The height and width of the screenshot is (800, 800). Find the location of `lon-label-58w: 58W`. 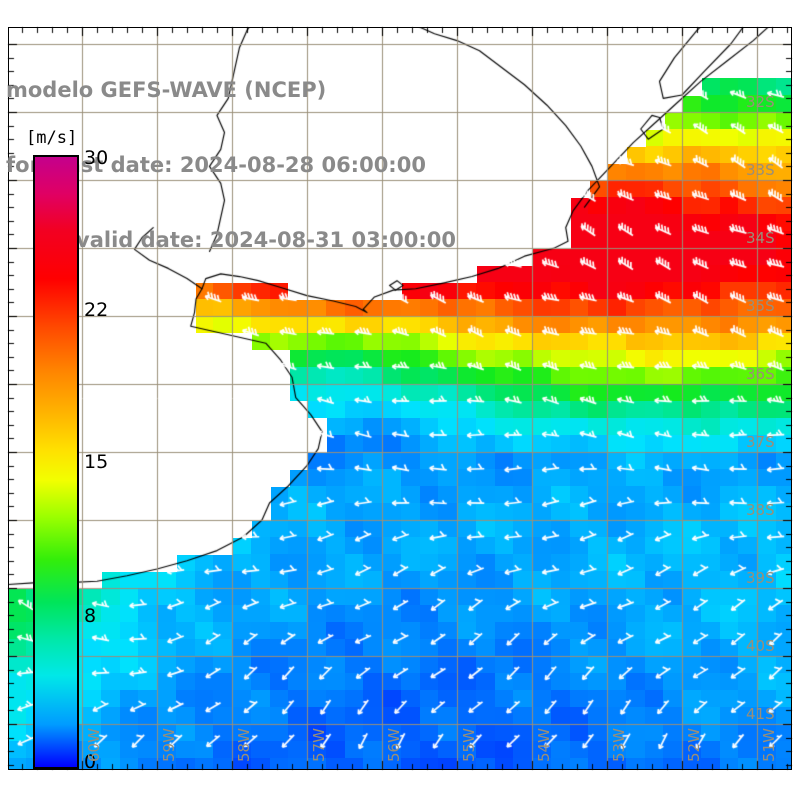

lon-label-58w: 58W is located at coordinates (244, 745).